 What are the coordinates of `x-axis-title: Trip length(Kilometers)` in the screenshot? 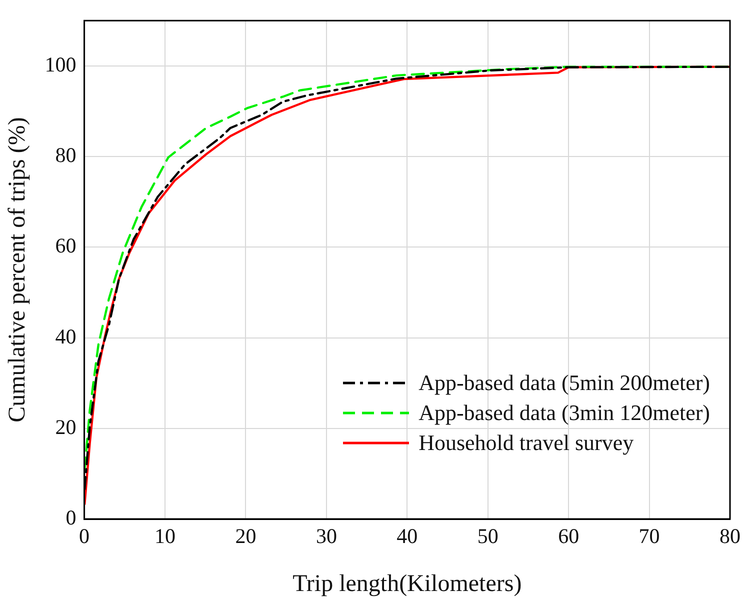 It's located at (407, 583).